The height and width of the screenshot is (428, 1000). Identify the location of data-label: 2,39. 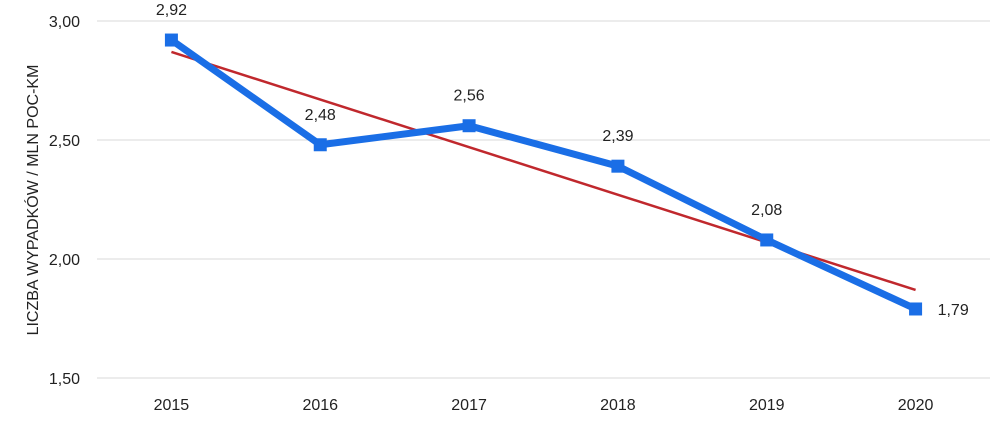
(617, 136).